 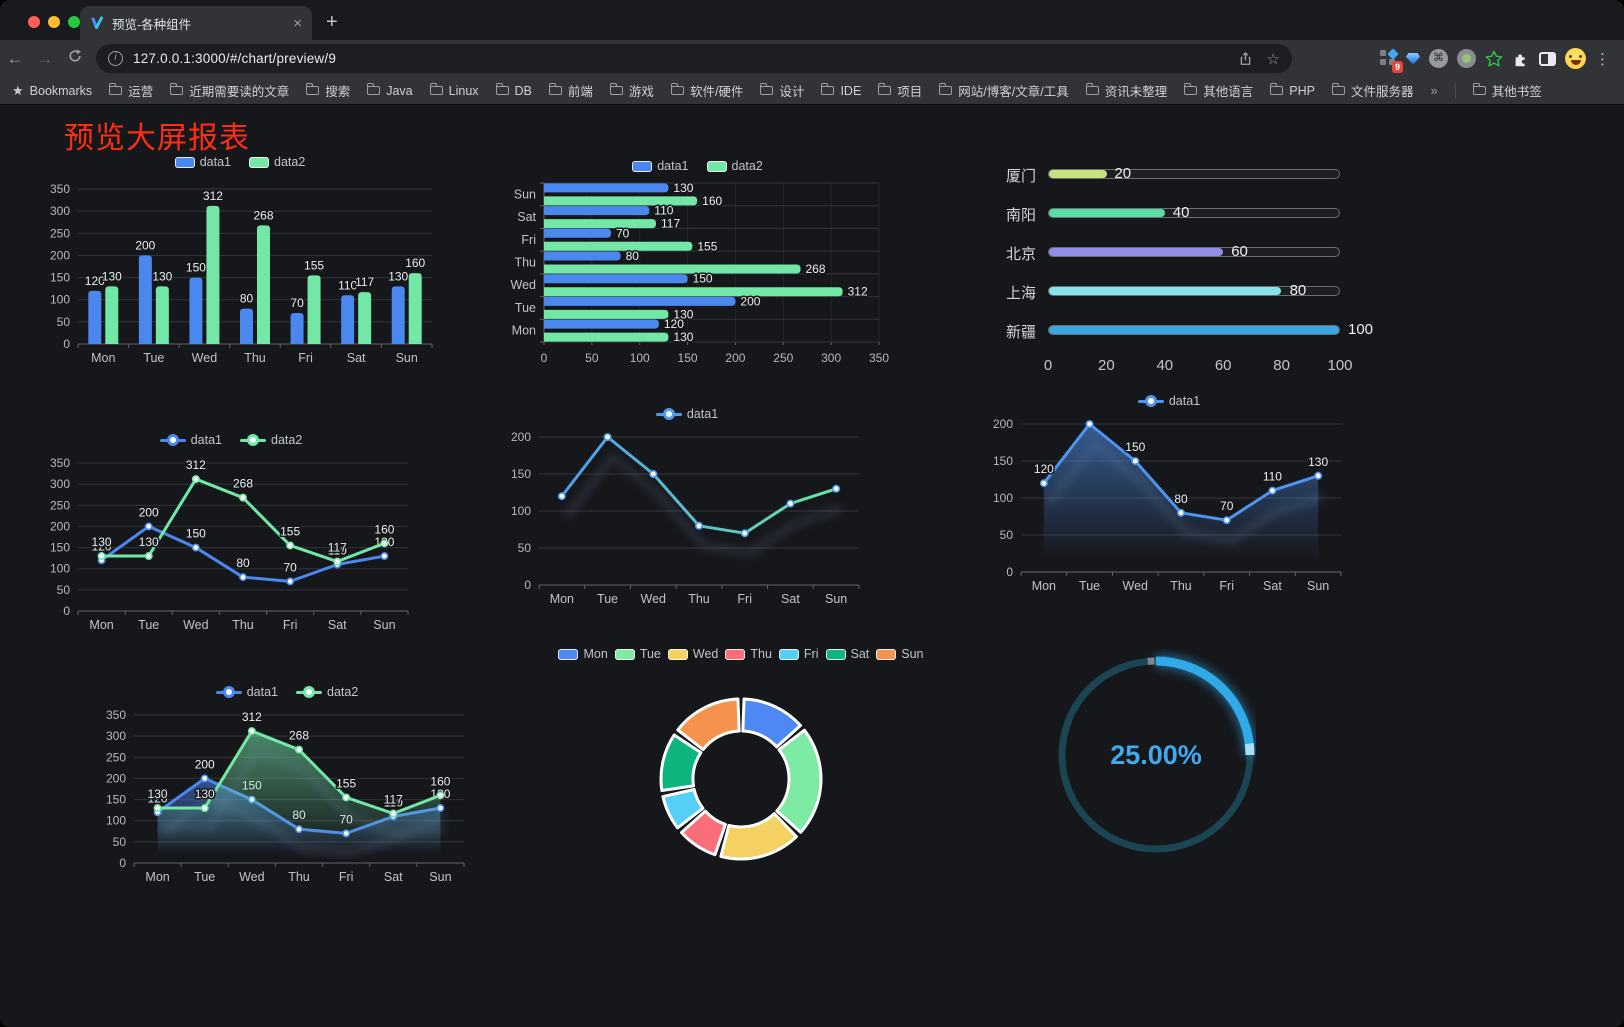 What do you see at coordinates (1245, 59) in the screenshot?
I see `share-icon` at bounding box center [1245, 59].